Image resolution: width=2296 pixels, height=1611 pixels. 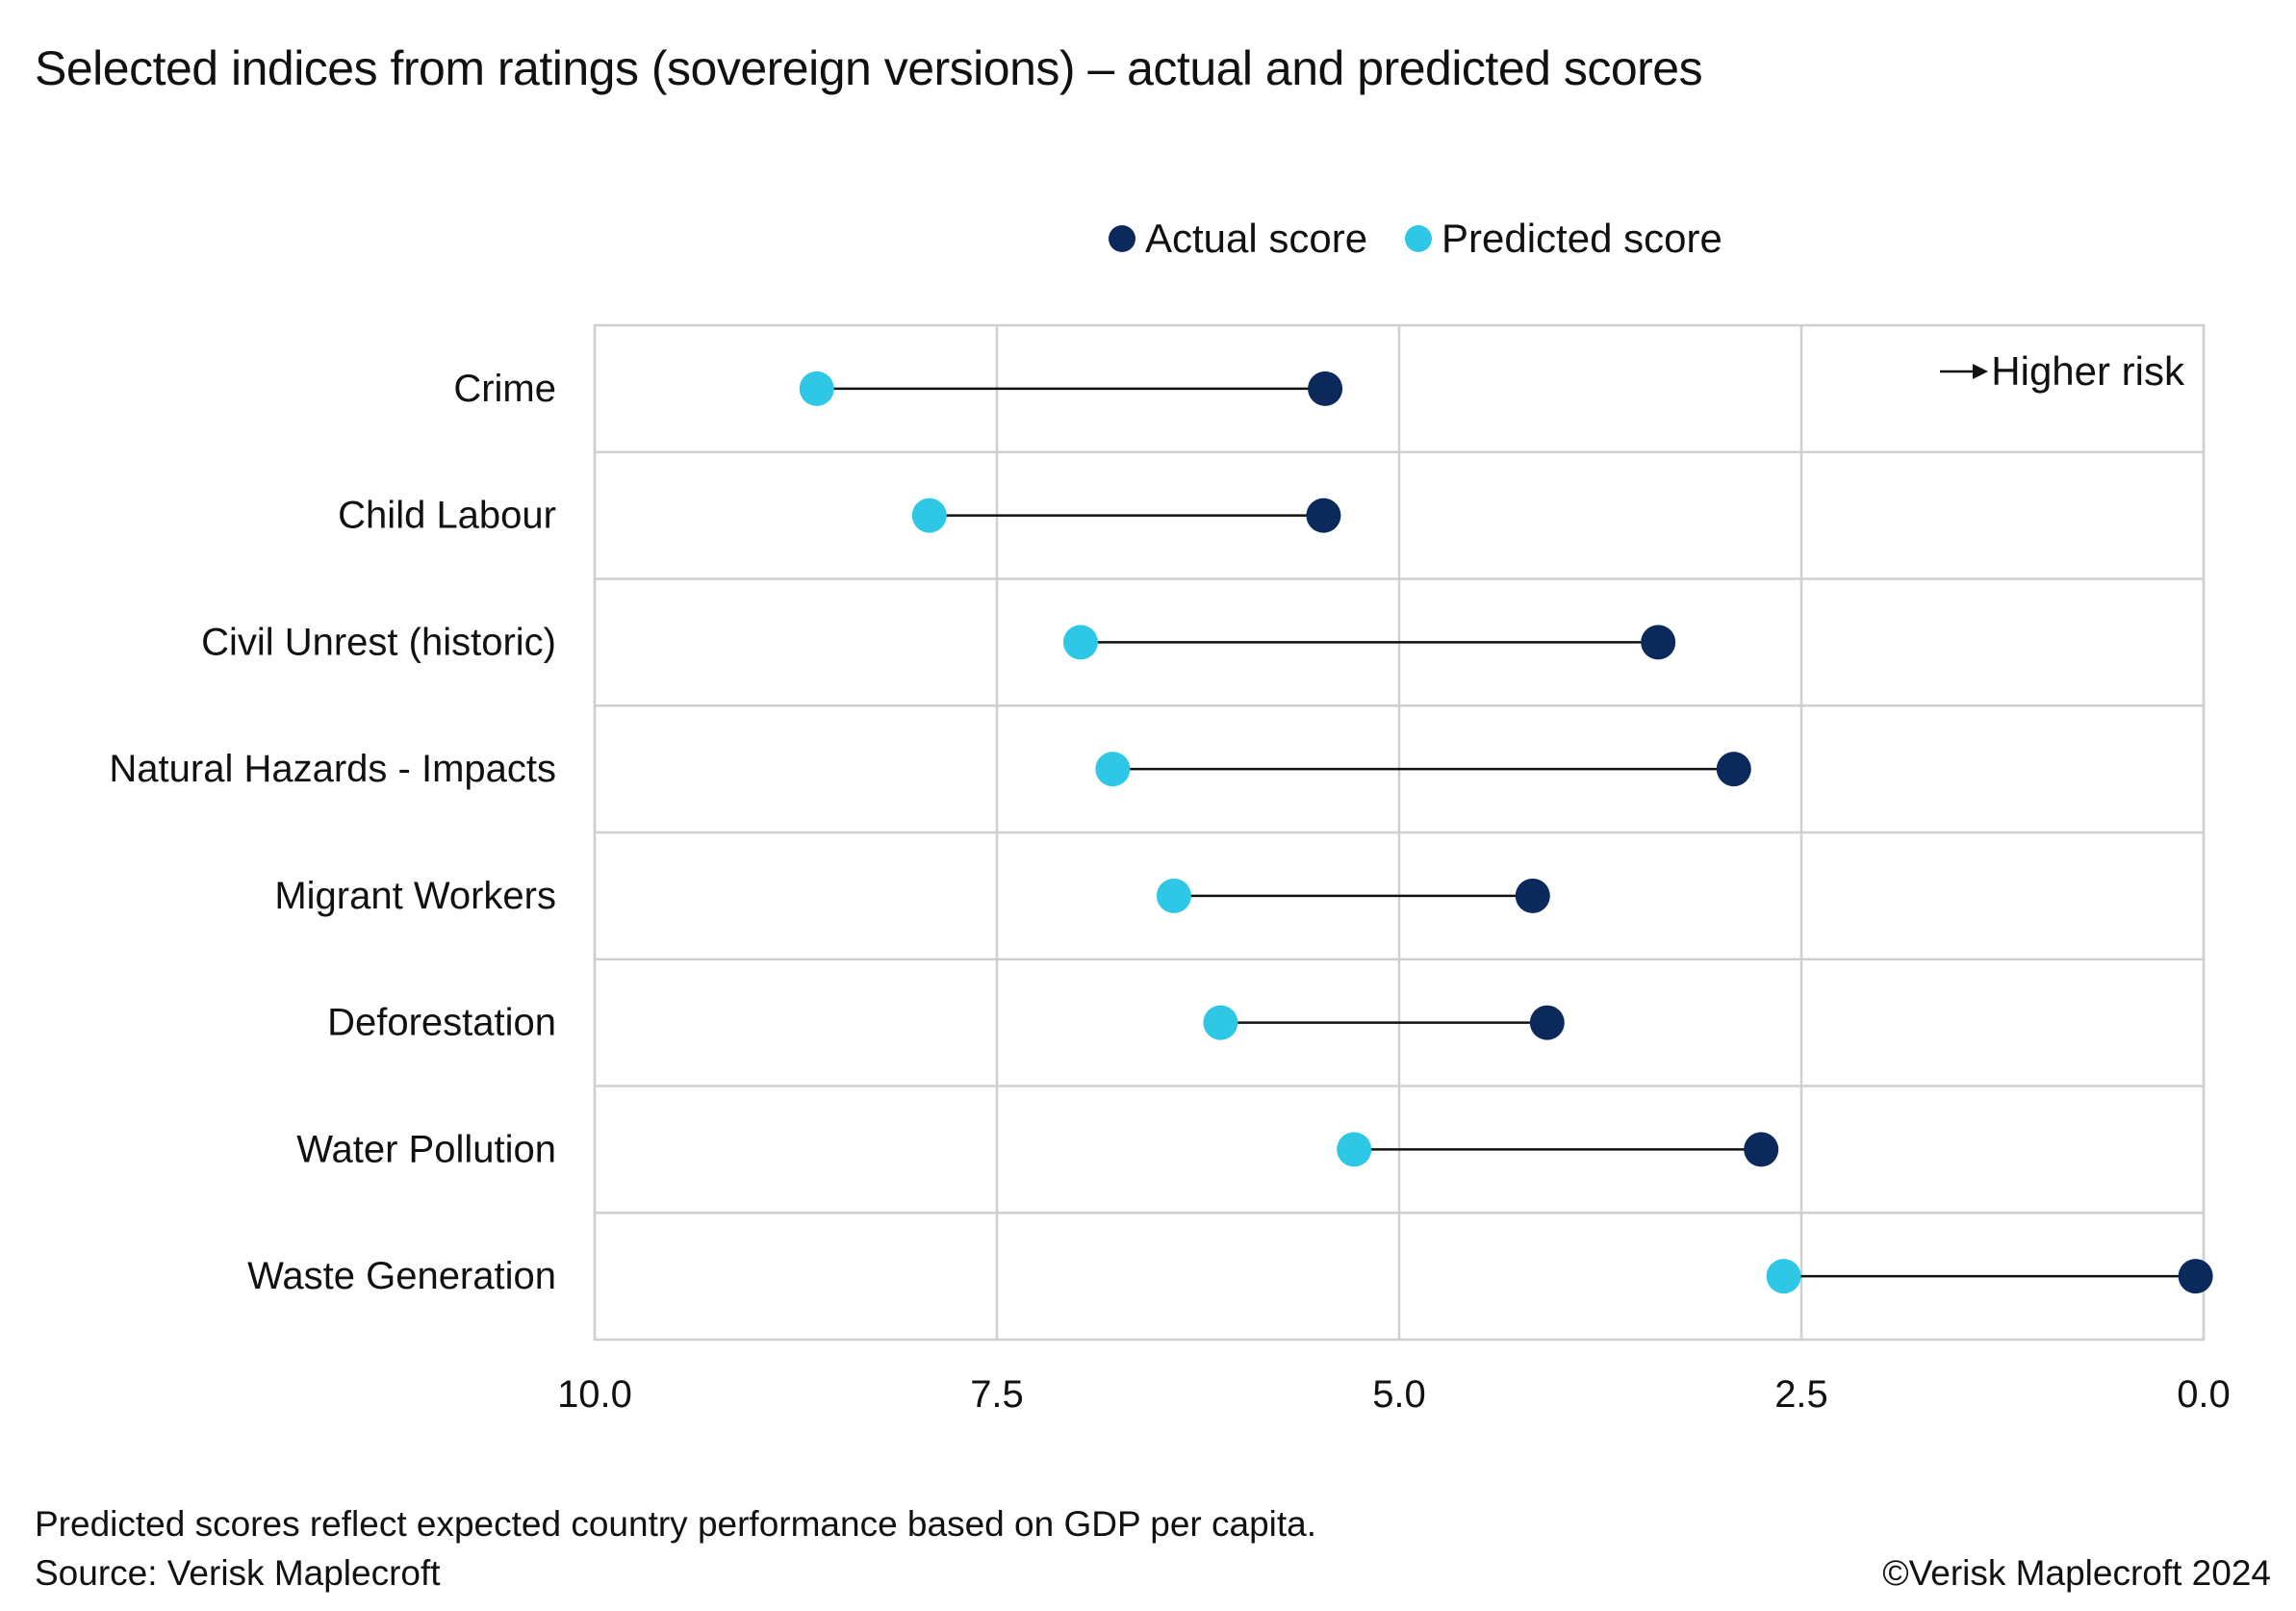 What do you see at coordinates (401, 1276) in the screenshot?
I see `category-label: Waste Generation` at bounding box center [401, 1276].